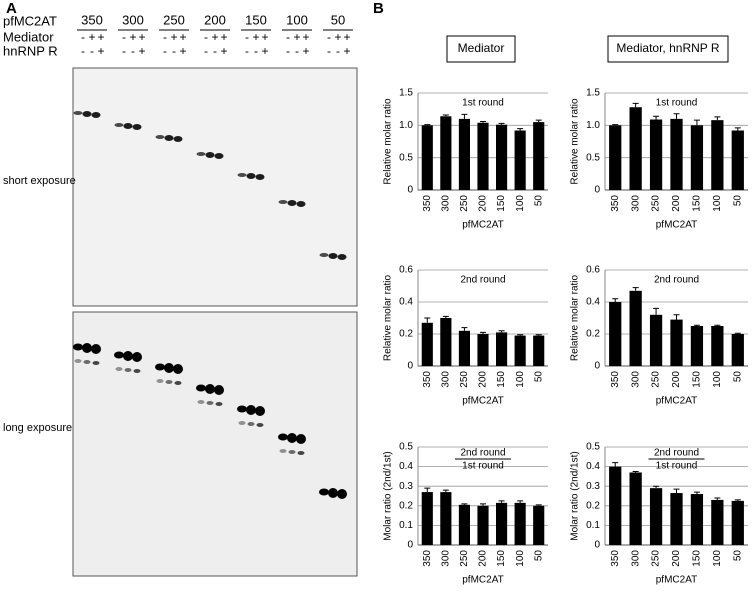 Image resolution: width=756 pixels, height=614 pixels. I want to click on y-tick-label: 0.4, so click(406, 302).